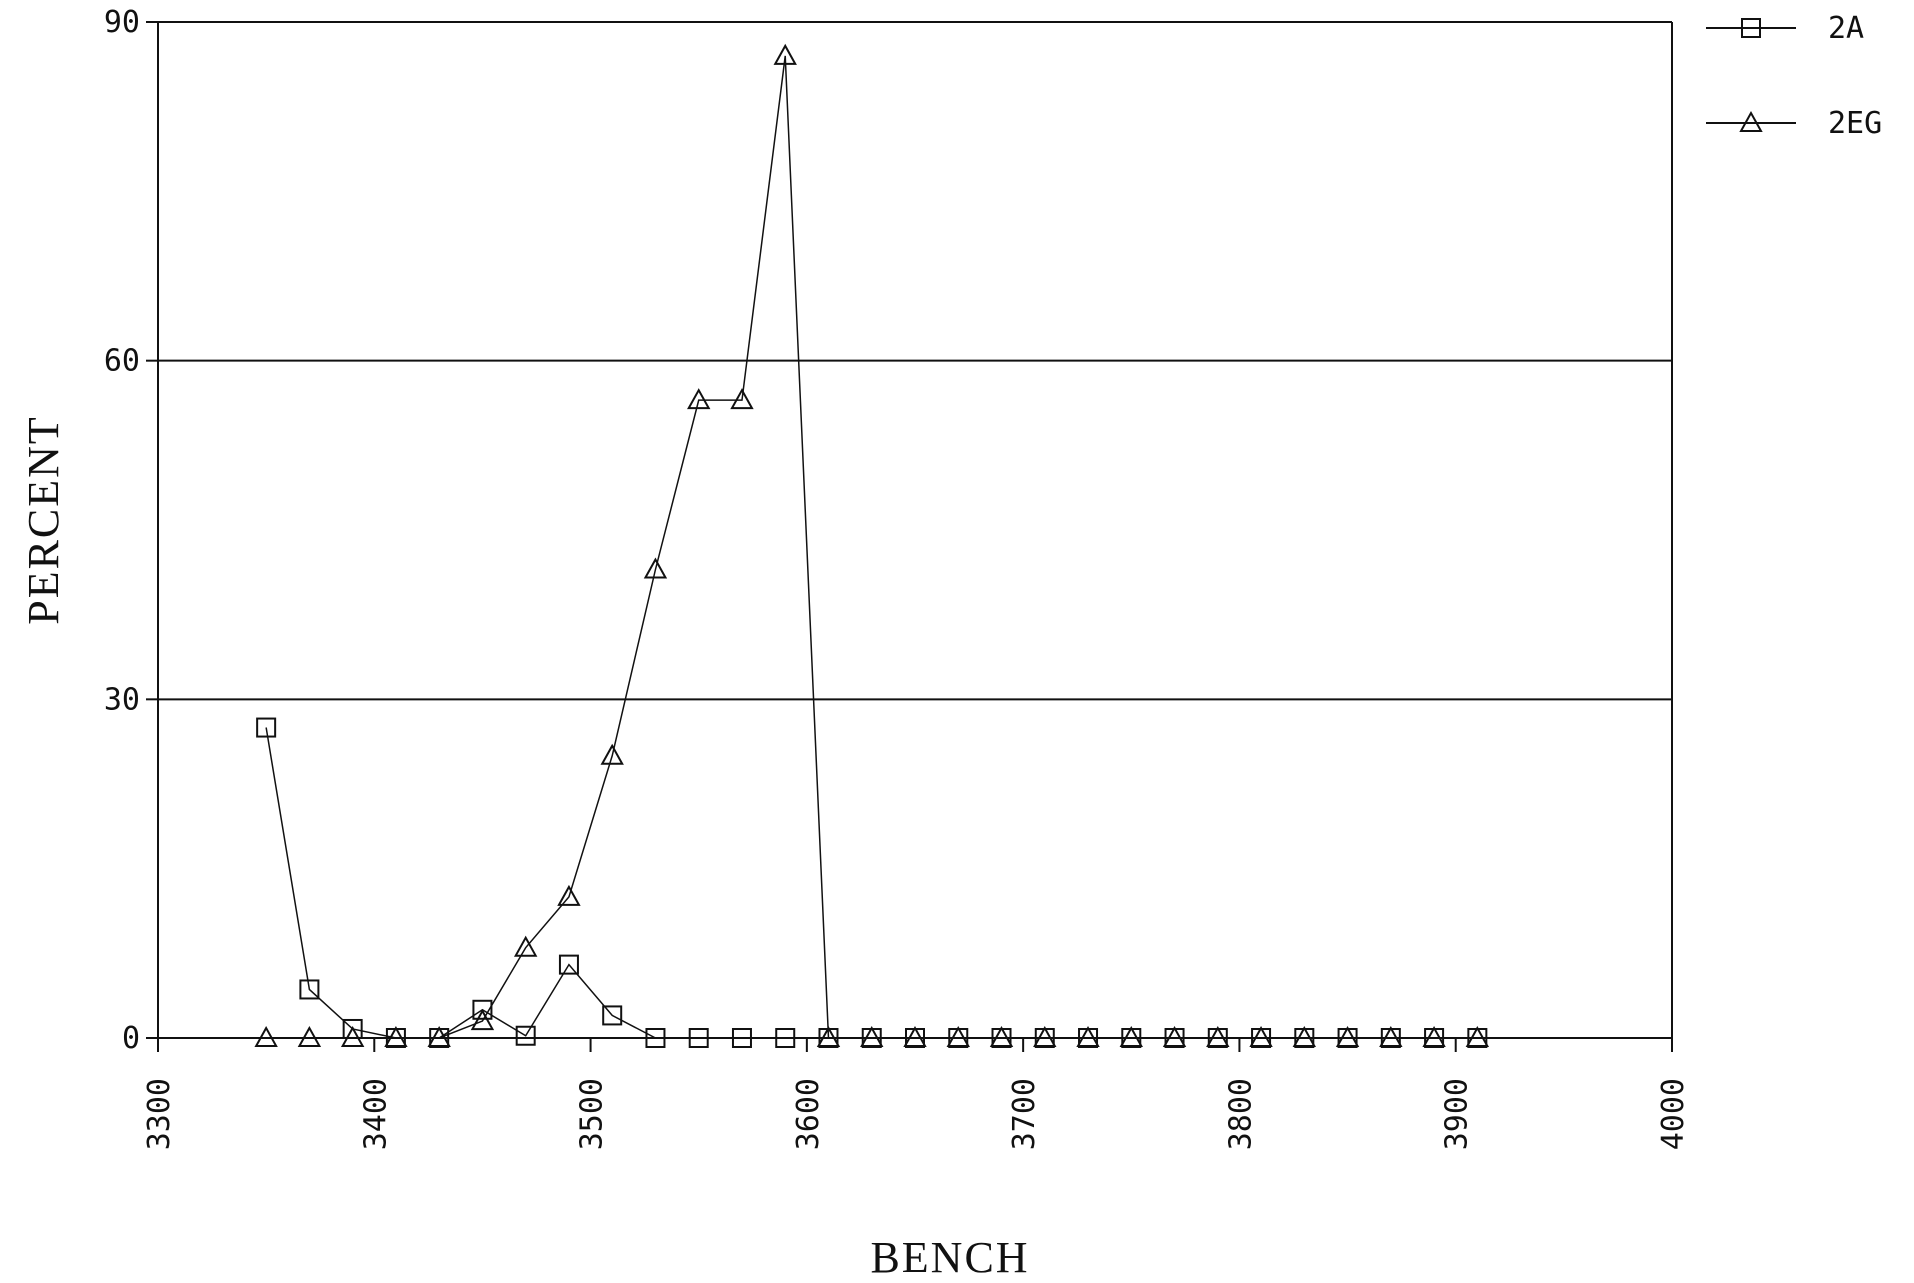 The image size is (1914, 1283). What do you see at coordinates (592, 1114) in the screenshot?
I see `x-tick-label-3500: 3500` at bounding box center [592, 1114].